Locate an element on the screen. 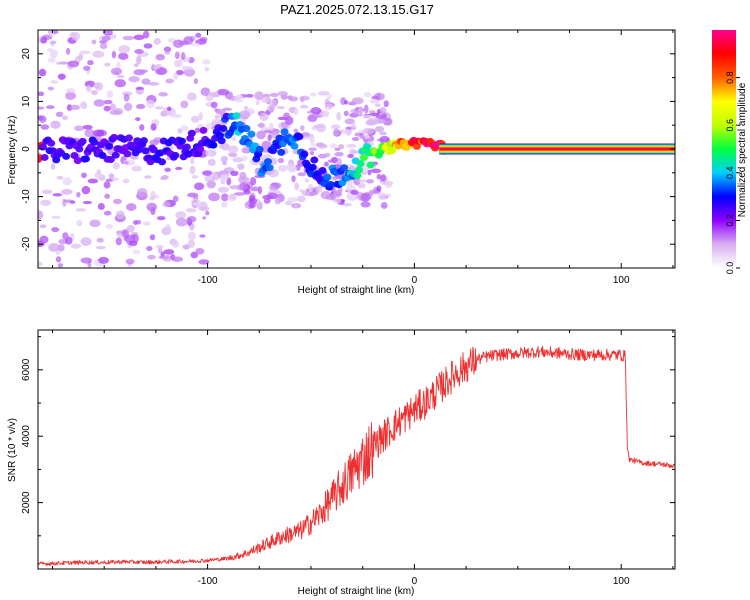  colorbar-tick-label: 0.6 is located at coordinates (730, 125).